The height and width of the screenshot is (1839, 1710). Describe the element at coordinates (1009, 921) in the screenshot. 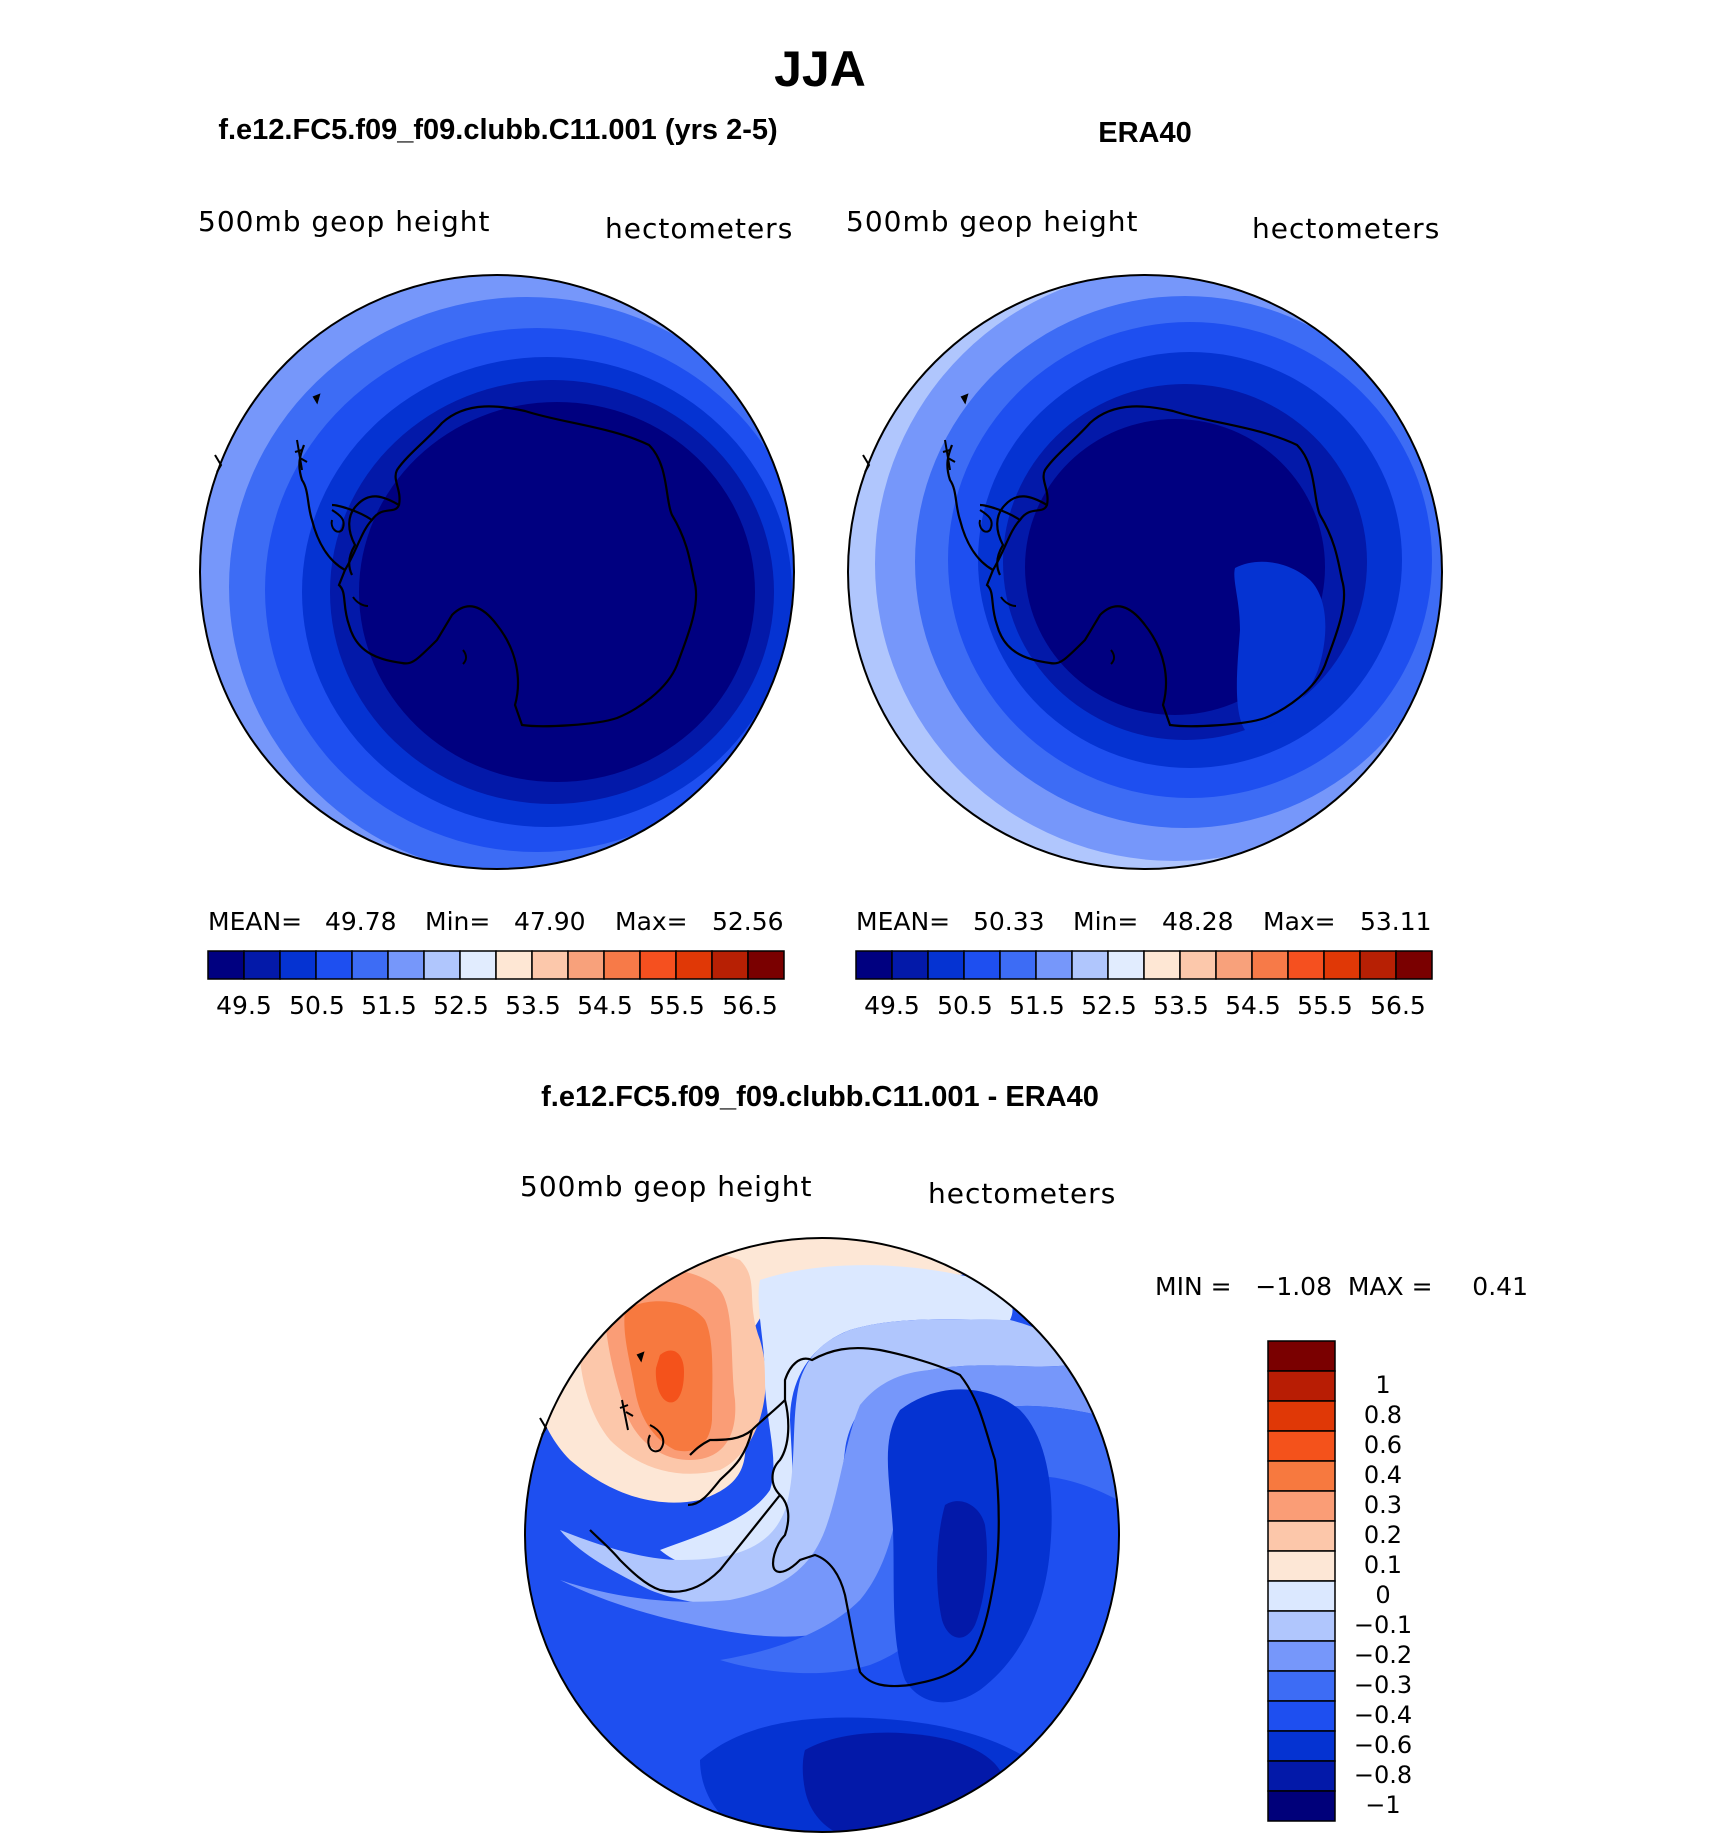

I see `panel-era40-mean-value: 50.33` at that location.